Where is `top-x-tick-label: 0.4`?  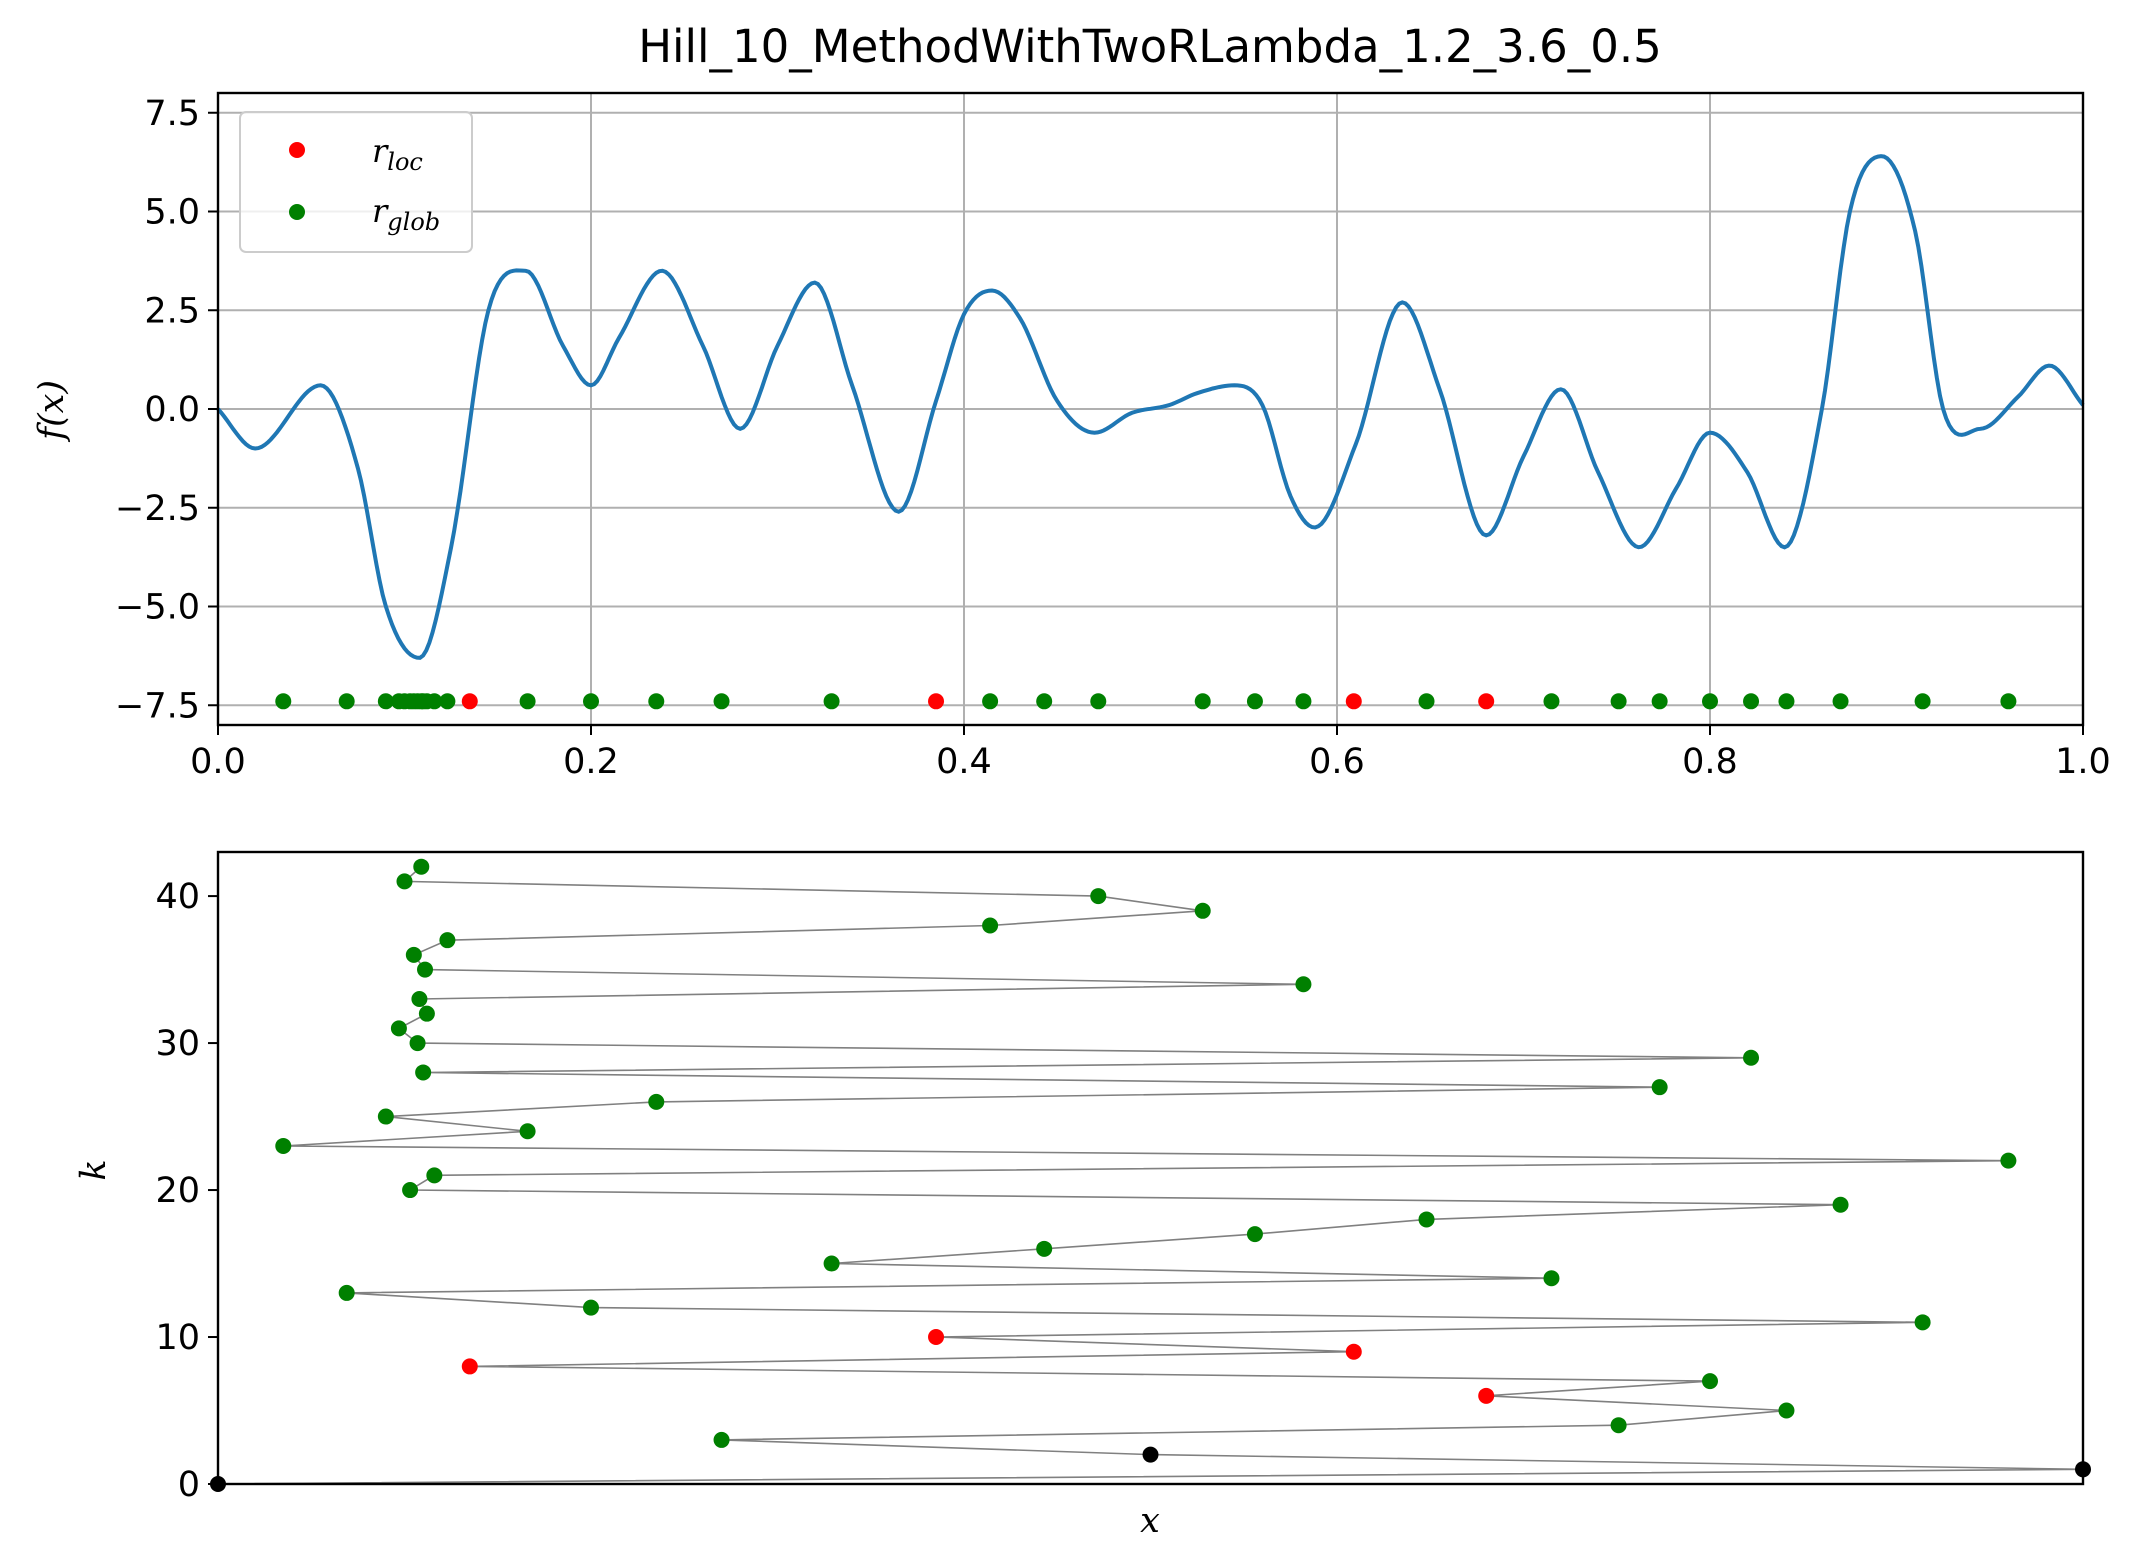 top-x-tick-label: 0.4 is located at coordinates (964, 762).